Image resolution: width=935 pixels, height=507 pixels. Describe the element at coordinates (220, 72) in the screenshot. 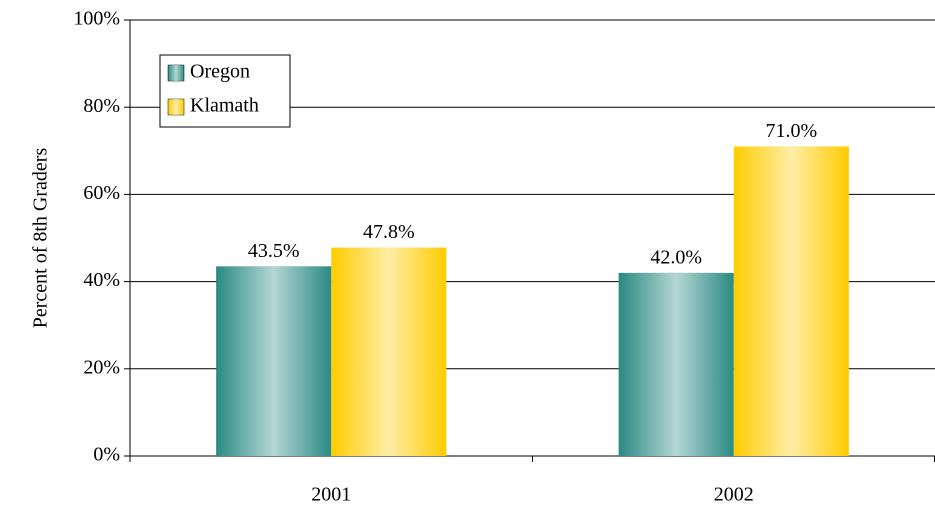

I see `legend-label: Oregon` at that location.